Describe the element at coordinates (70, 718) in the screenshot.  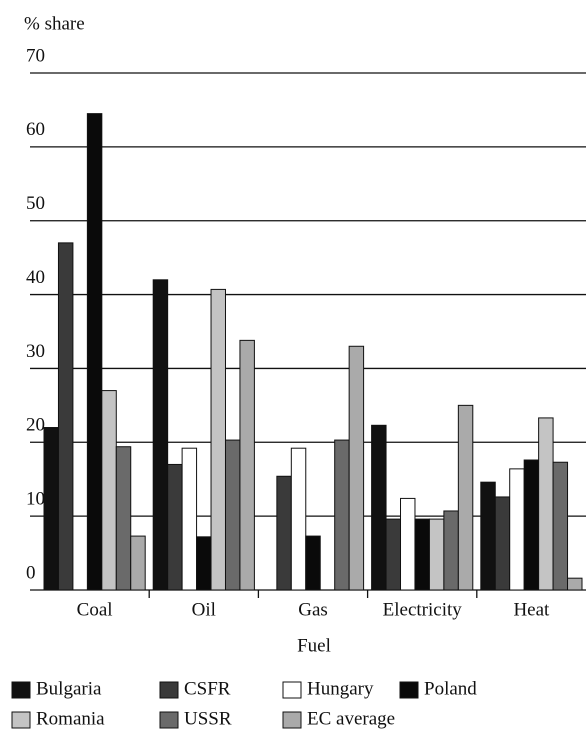
I see `legend-label: Romania` at that location.